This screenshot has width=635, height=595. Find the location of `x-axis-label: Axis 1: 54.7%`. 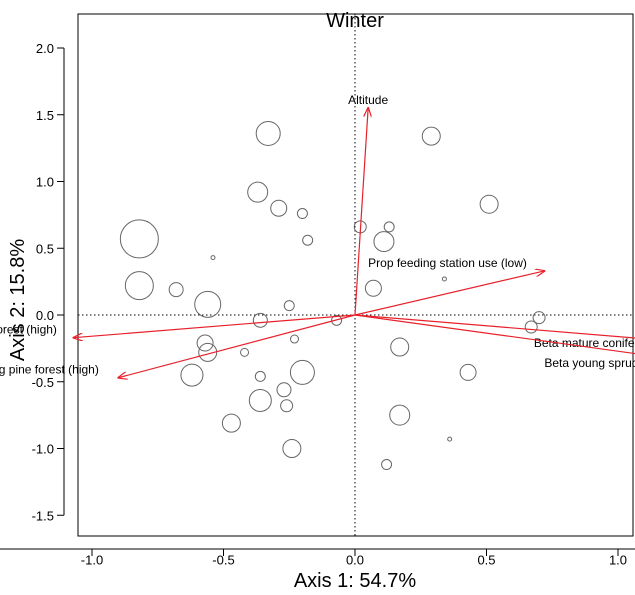

x-axis-label: Axis 1: 54.7% is located at coordinates (355, 581).